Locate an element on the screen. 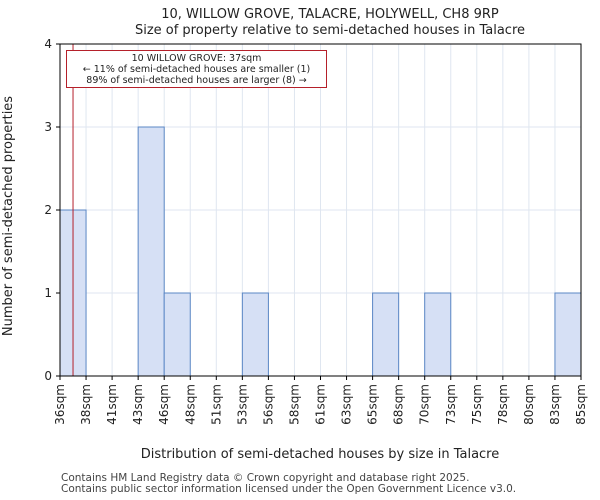 The height and width of the screenshot is (500, 600). y-tick-label: 3 is located at coordinates (48, 127).